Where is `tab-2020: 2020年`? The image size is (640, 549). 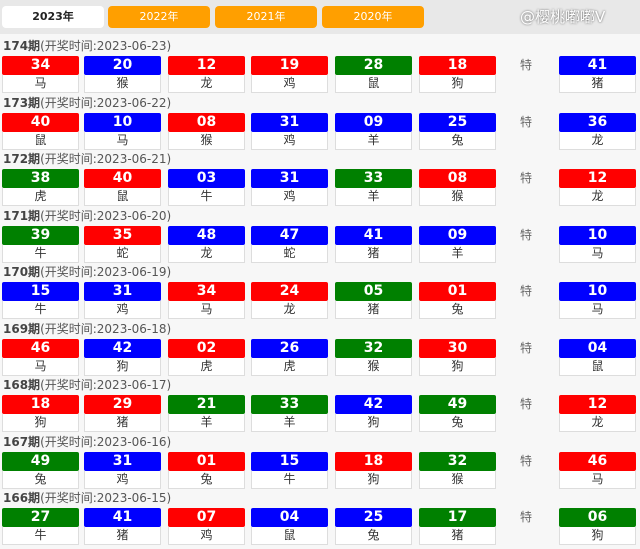
tab-2020: 2020年 is located at coordinates (373, 17).